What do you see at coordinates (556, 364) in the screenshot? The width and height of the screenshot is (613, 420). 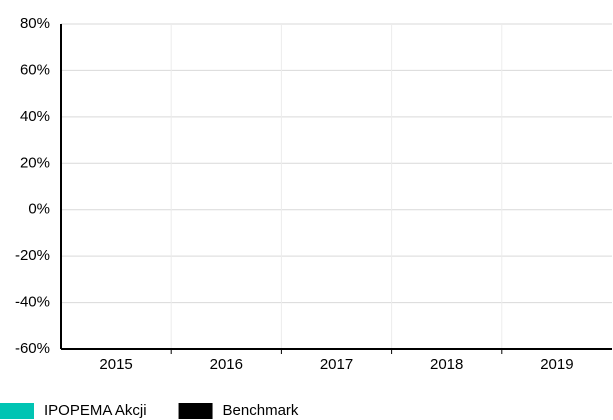 I see `x-tick-label: 2019` at bounding box center [556, 364].